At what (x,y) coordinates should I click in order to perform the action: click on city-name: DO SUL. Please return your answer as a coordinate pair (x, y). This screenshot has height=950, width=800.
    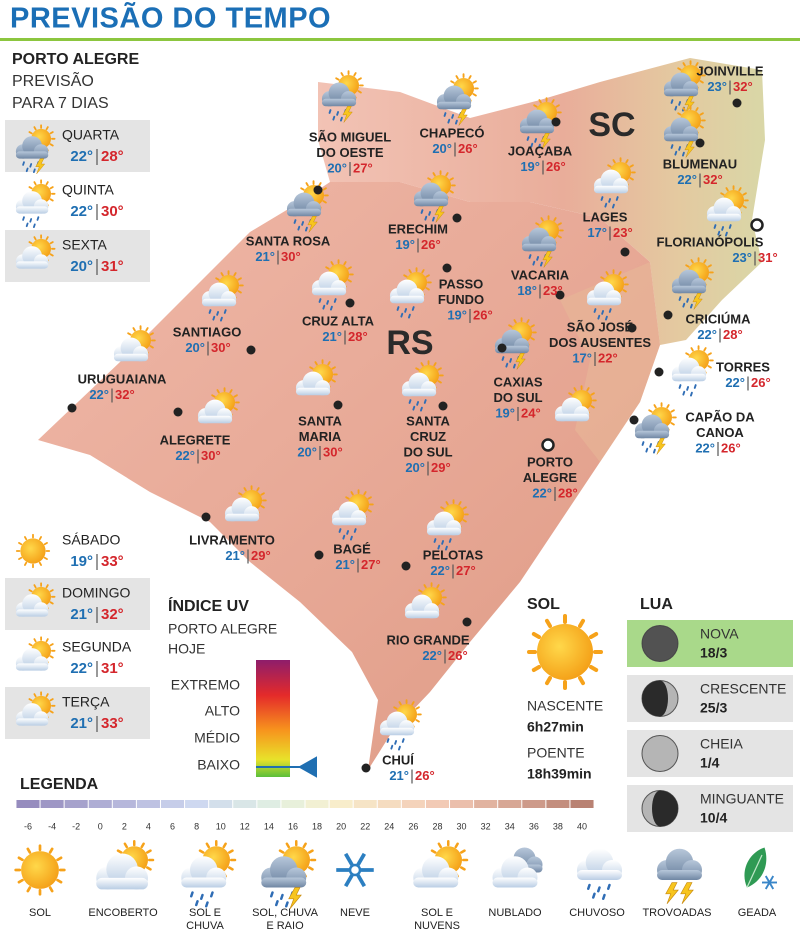
    Looking at the image, I should click on (427, 451).